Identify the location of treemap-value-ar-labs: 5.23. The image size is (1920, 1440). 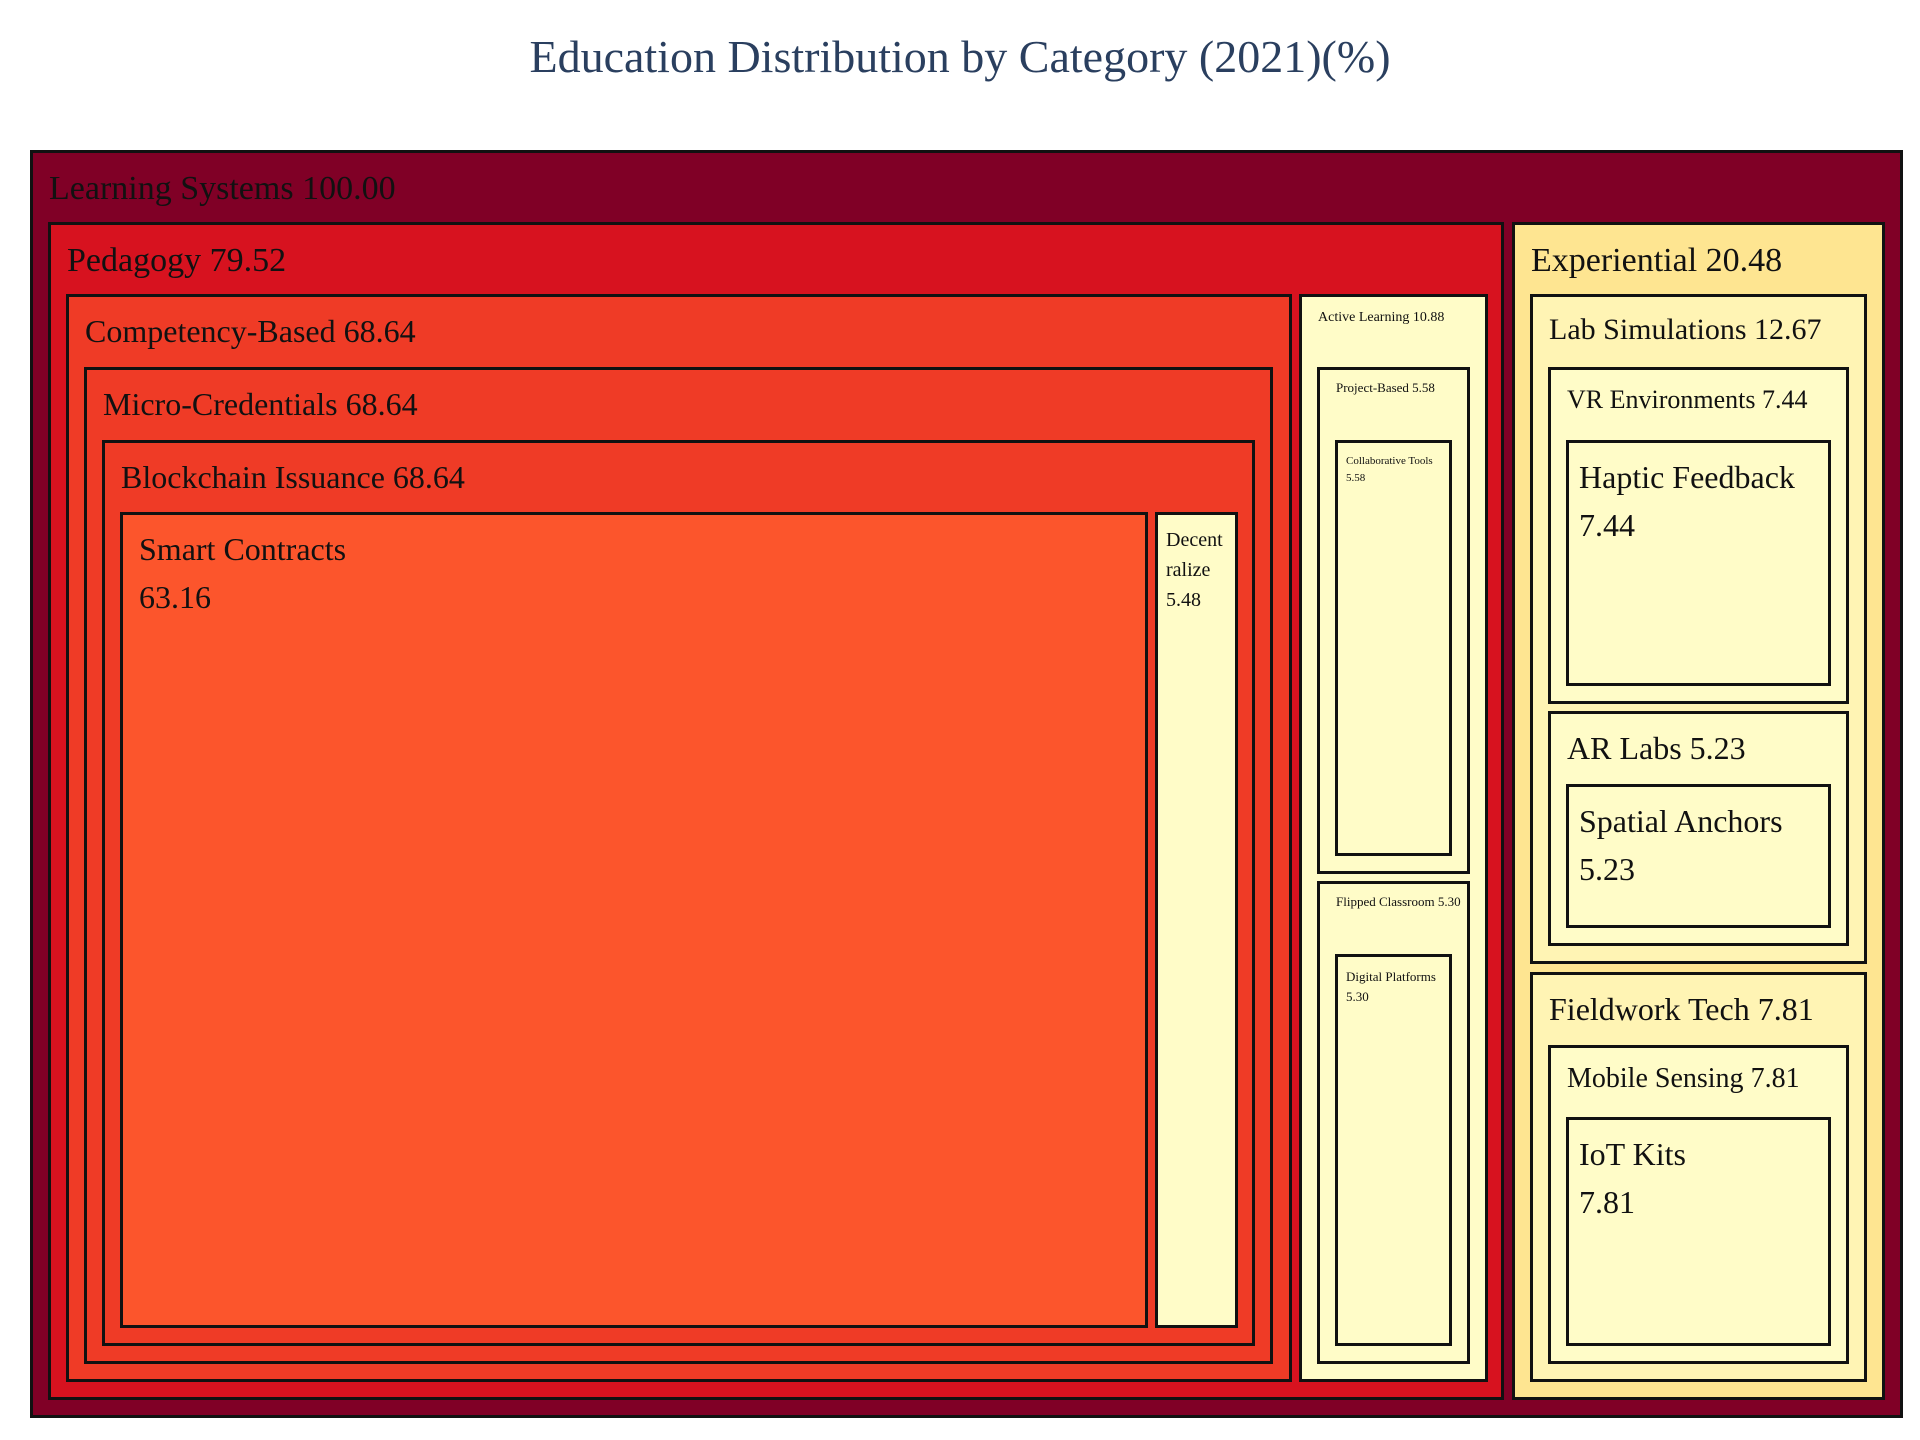
(1717, 748).